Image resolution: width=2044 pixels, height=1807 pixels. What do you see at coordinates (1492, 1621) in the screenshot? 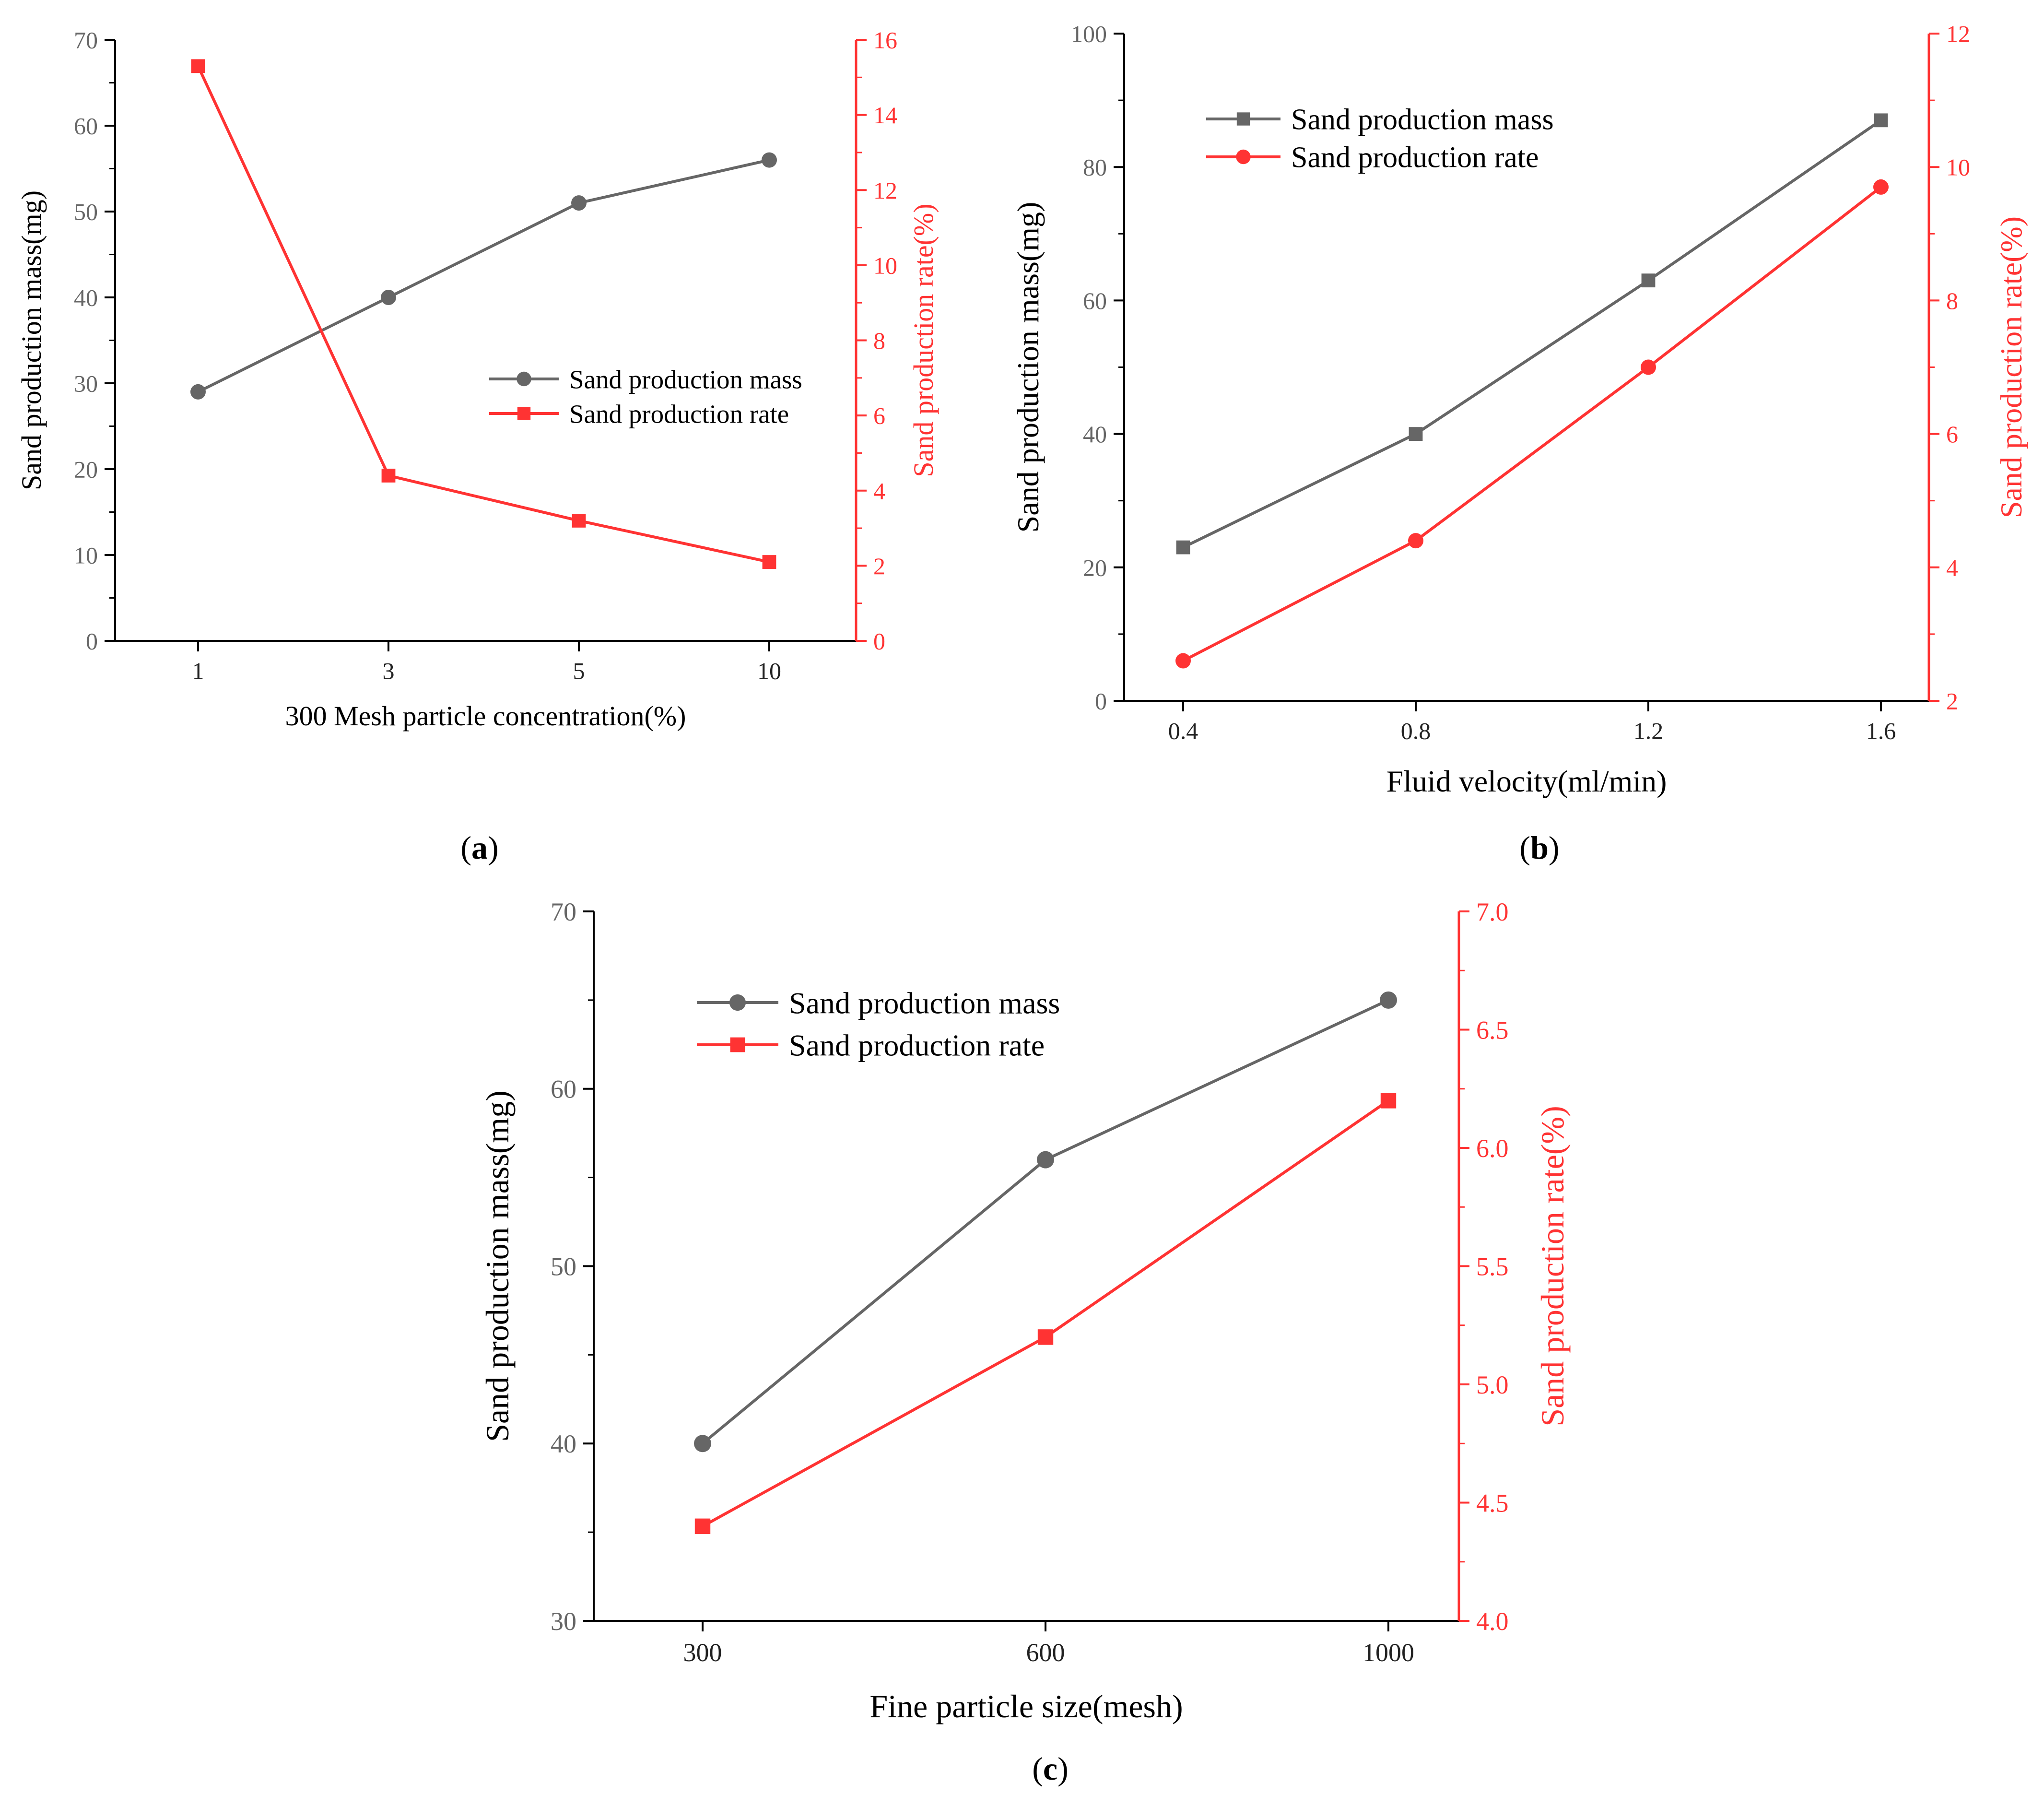
I see `y-right-tick-label: 4.0` at bounding box center [1492, 1621].